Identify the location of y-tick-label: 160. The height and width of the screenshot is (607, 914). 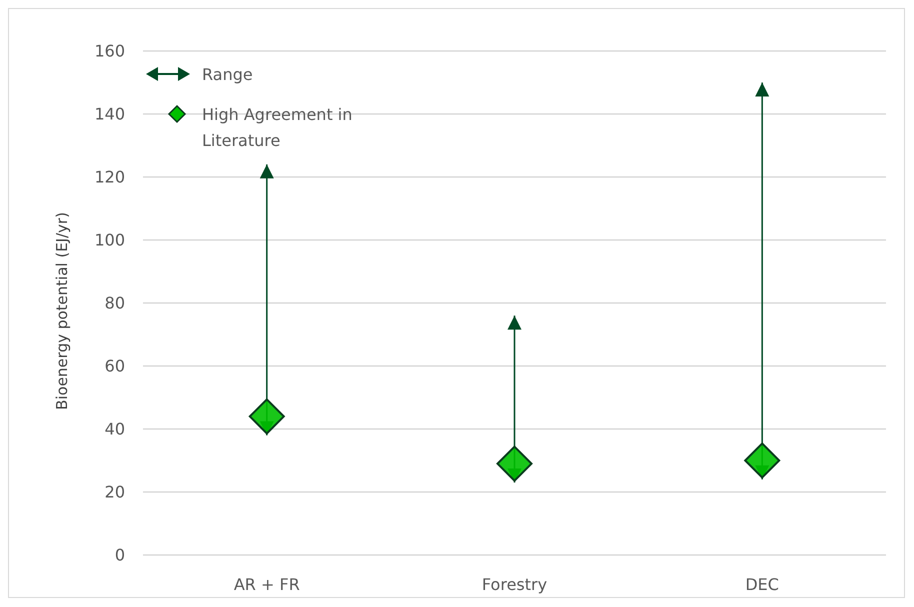
(109, 51).